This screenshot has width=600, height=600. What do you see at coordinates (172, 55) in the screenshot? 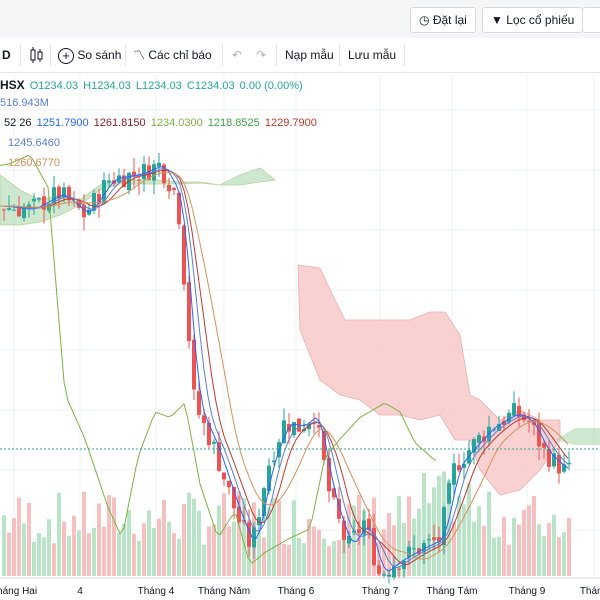
I see `indicators-button: 〽 Các chỉ báo` at bounding box center [172, 55].